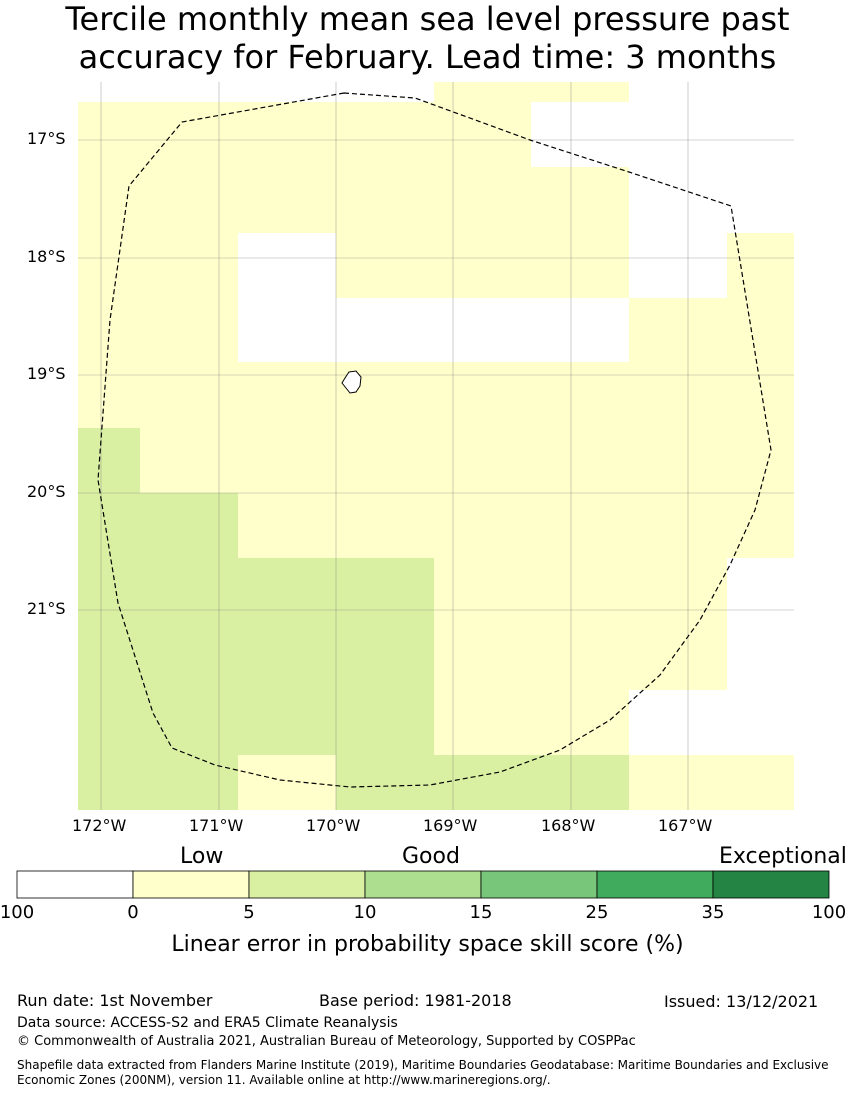  Describe the element at coordinates (481, 912) in the screenshot. I see `colorbar-tick: 15` at that location.